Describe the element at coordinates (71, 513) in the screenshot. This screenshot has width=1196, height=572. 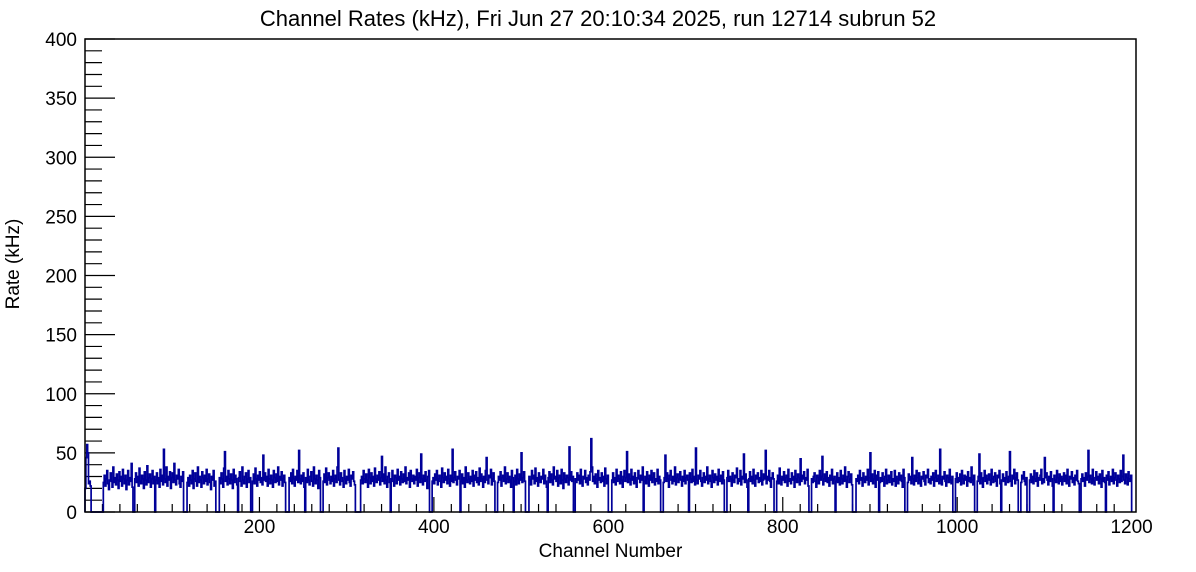
I see `y-tick-label: 0` at that location.